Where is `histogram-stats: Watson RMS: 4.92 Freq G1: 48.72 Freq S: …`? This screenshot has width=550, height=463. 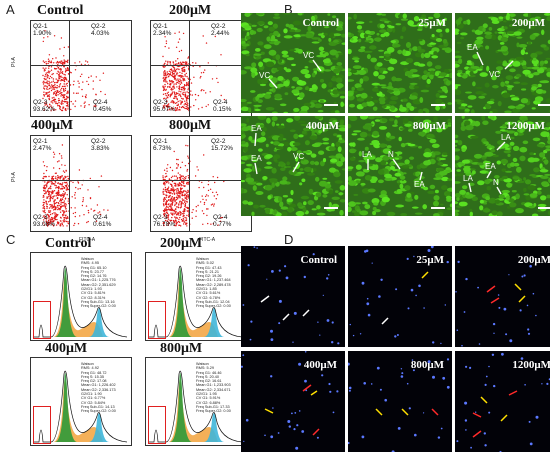
histogram-stats: Watson RMS: 4.92 Freq G1: 48.72 Freq S: … is located at coordinates (98, 388).